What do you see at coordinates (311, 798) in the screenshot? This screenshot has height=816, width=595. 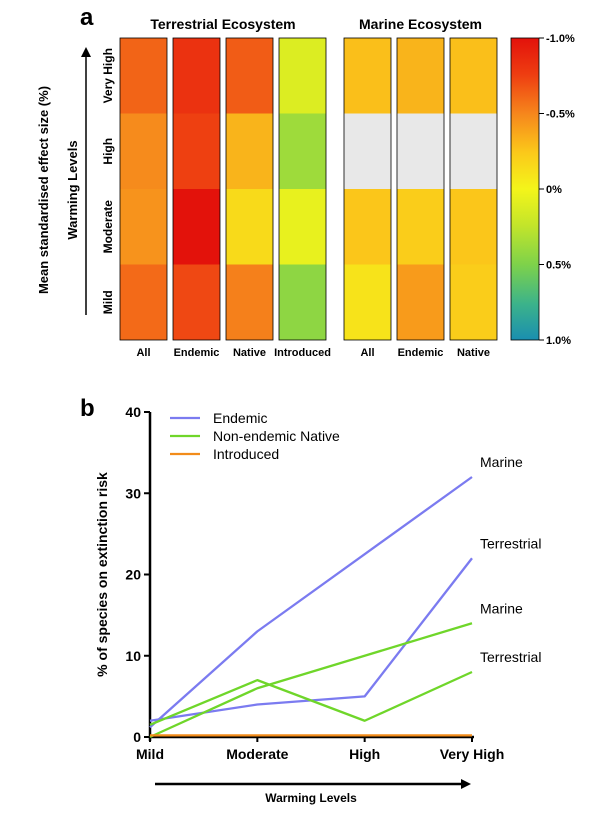 I see `x-axis-label: Warming Levels` at bounding box center [311, 798].